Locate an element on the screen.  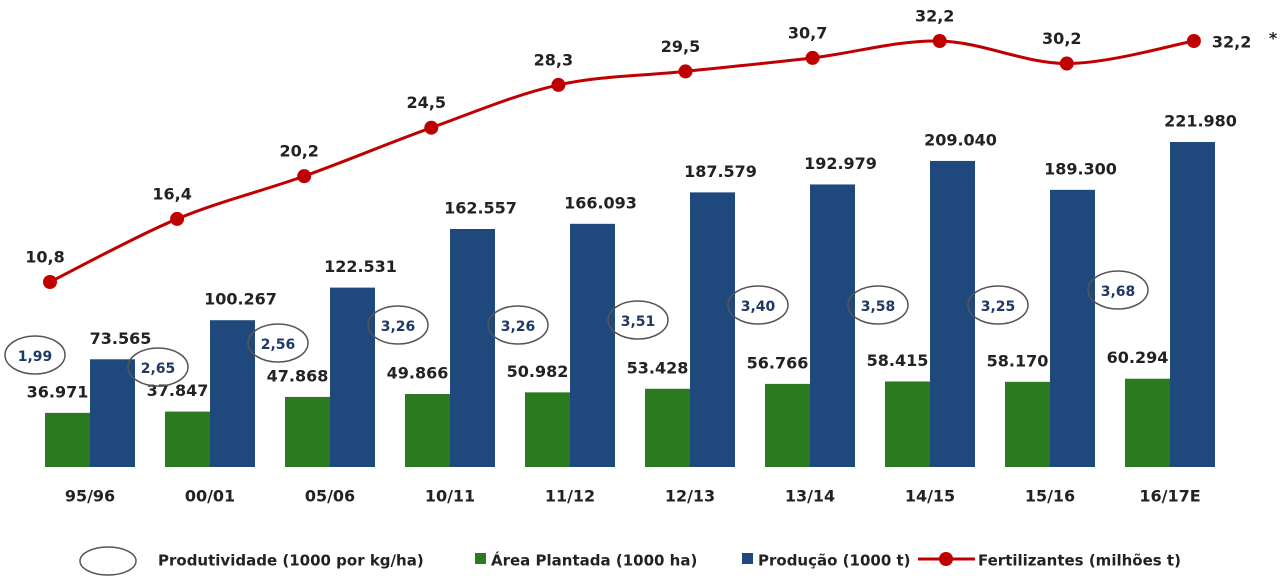
data-label: 56.766 is located at coordinates (778, 362).